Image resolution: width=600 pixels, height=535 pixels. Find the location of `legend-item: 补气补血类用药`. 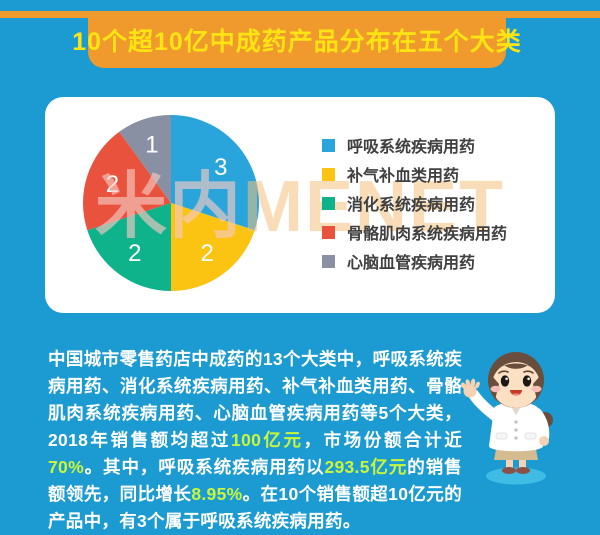

legend-item: 补气补血类用药 is located at coordinates (414, 175).